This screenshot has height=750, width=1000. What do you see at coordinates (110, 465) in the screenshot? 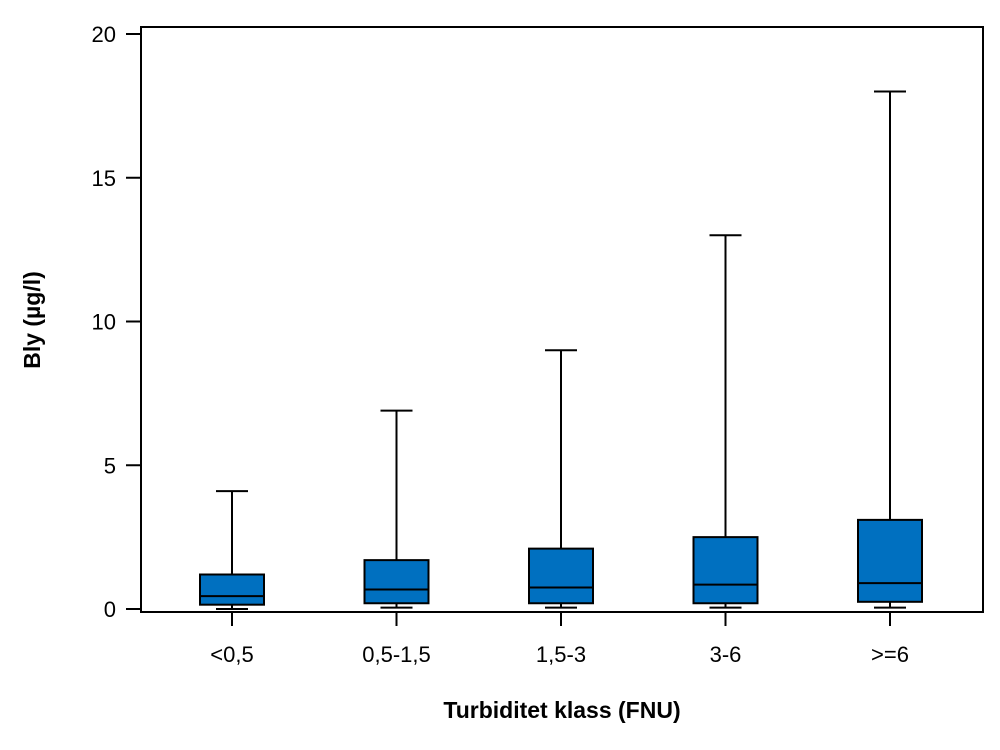
I see `y-tick-label: 5` at bounding box center [110, 465].